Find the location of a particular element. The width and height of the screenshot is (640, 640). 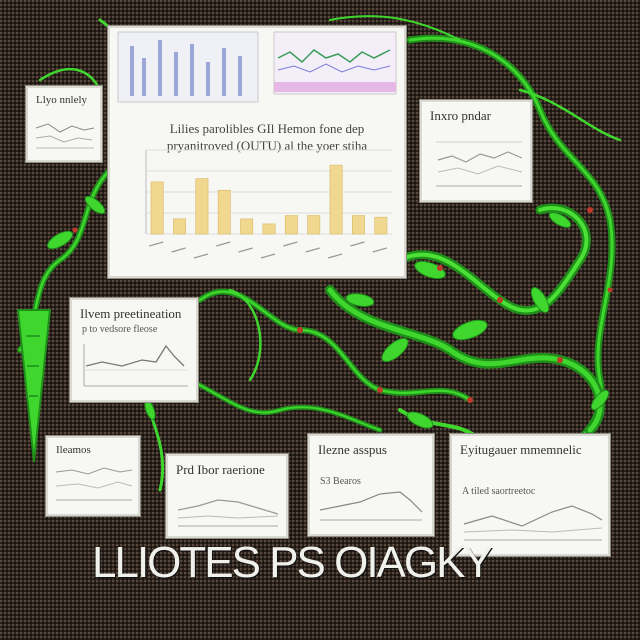

green-stalk-shape is located at coordinates (34, 386).